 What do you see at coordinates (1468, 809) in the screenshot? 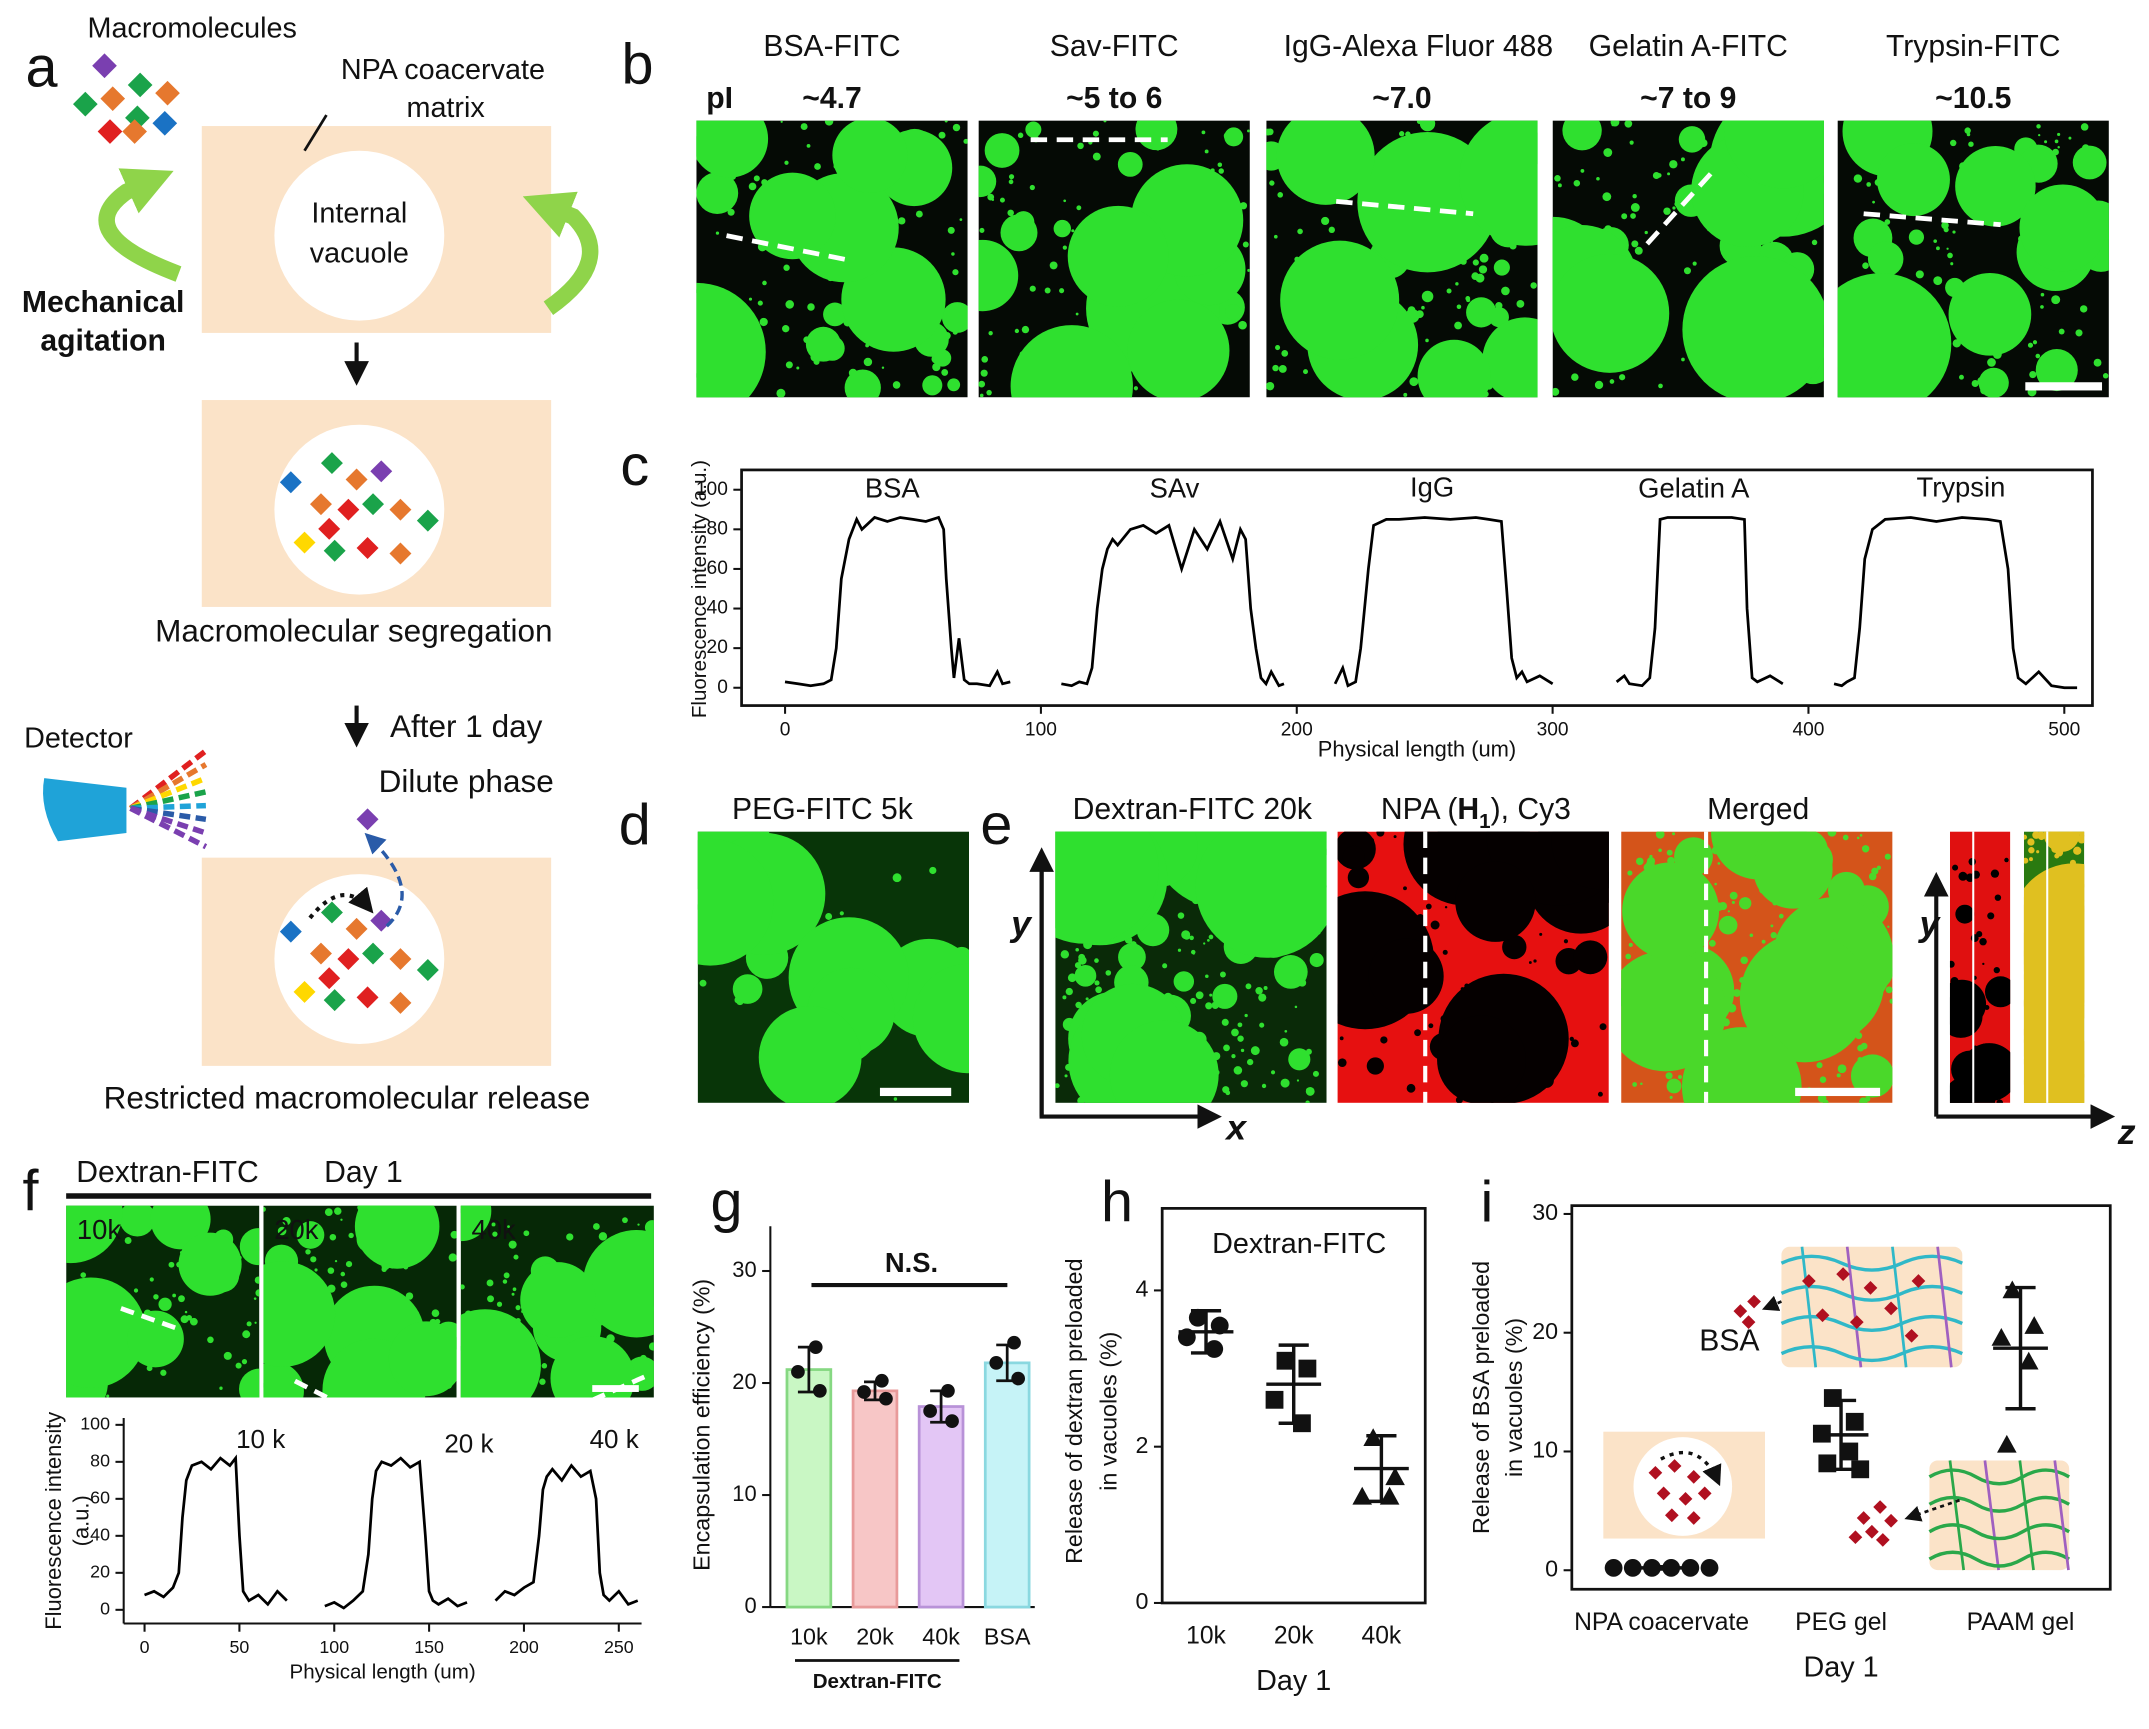
I see `title-part: H` at bounding box center [1468, 809].